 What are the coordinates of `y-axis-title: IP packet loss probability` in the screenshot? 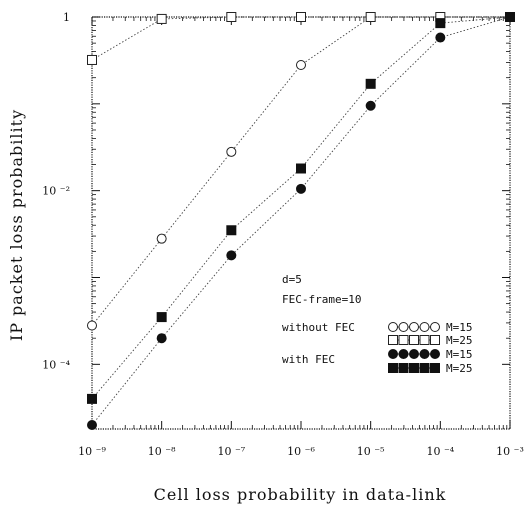 It's located at (16, 225).